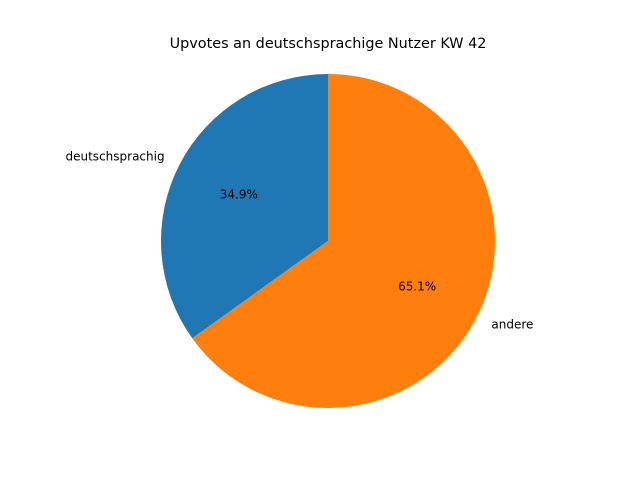 The height and width of the screenshot is (480, 640). I want to click on slice-label: deutschsprachig, so click(115, 157).